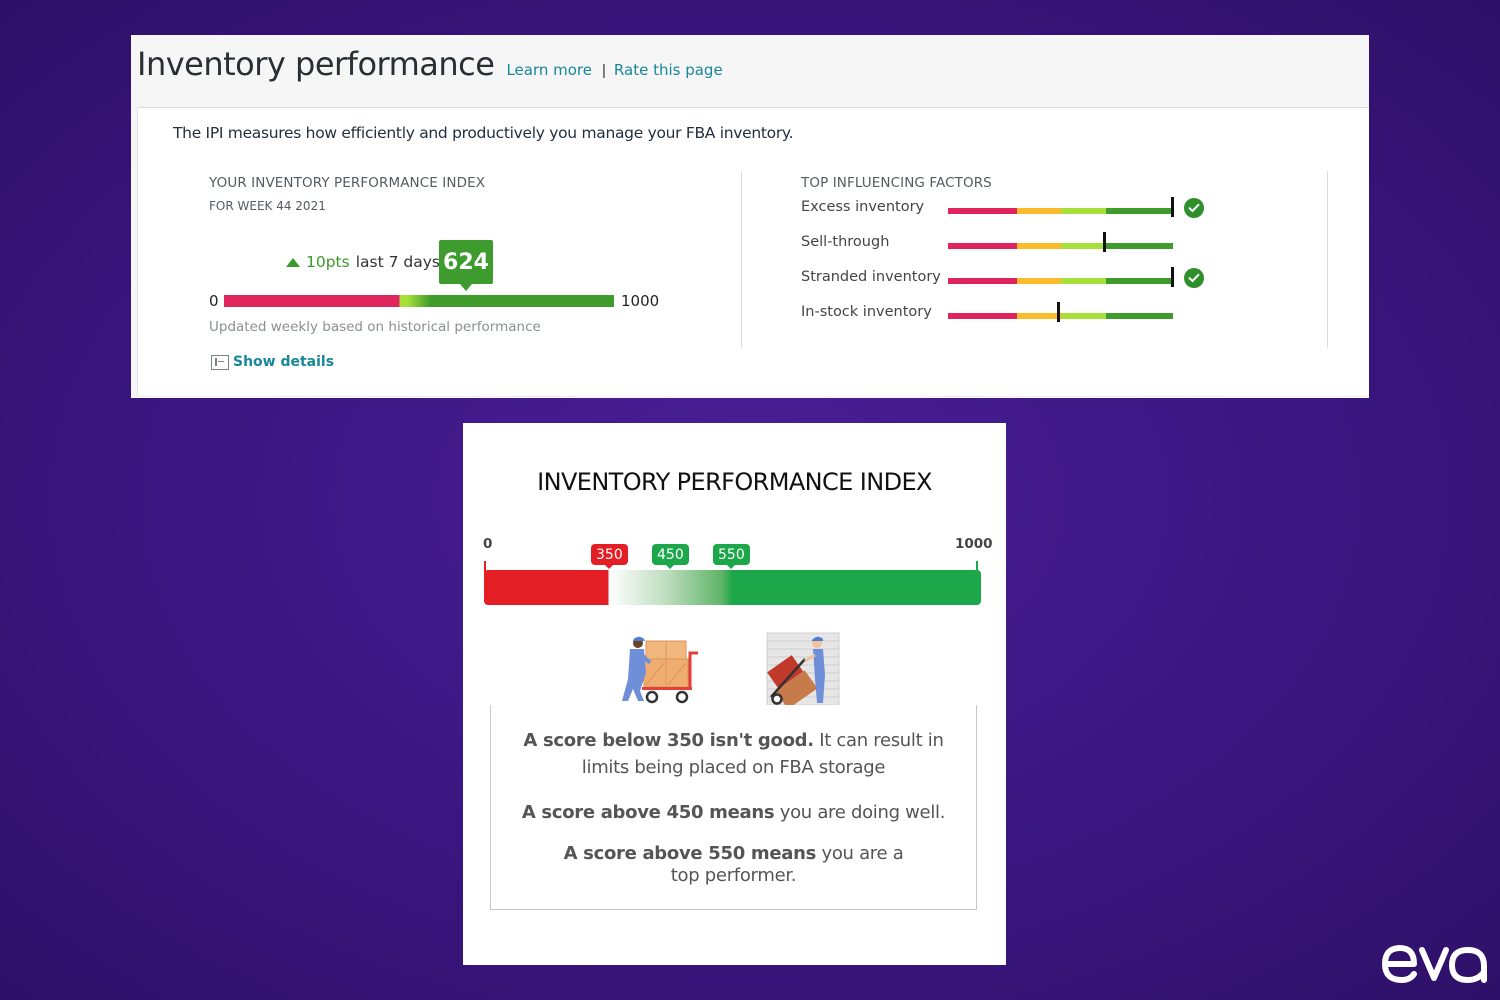 The height and width of the screenshot is (1000, 1500). Describe the element at coordinates (660, 670) in the screenshot. I see `worker-pushing-cart-icon` at that location.